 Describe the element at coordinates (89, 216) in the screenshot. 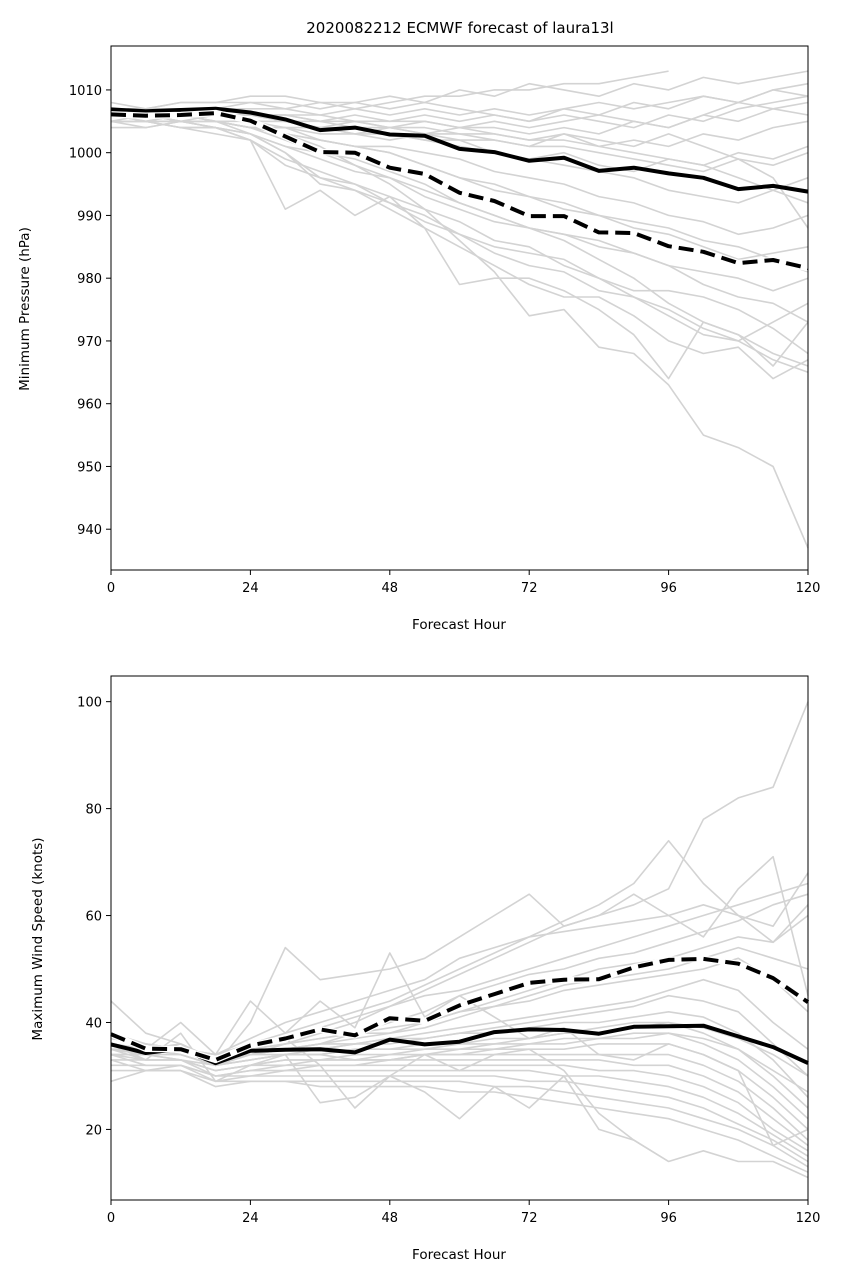

I see `pressure-y-tick-label-990: 990` at that location.